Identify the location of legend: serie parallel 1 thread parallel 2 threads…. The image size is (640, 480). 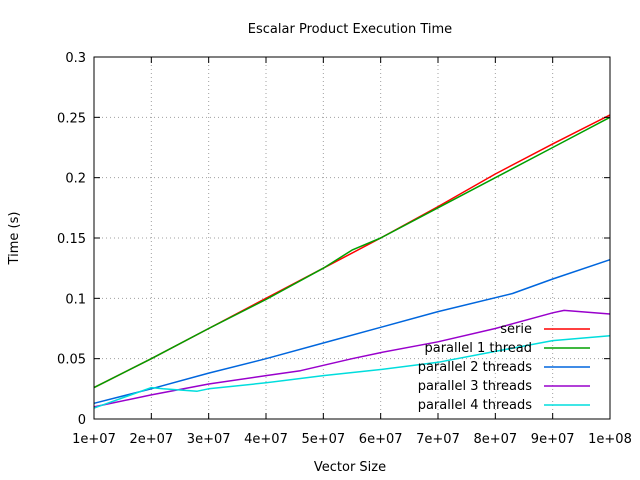
(504, 367).